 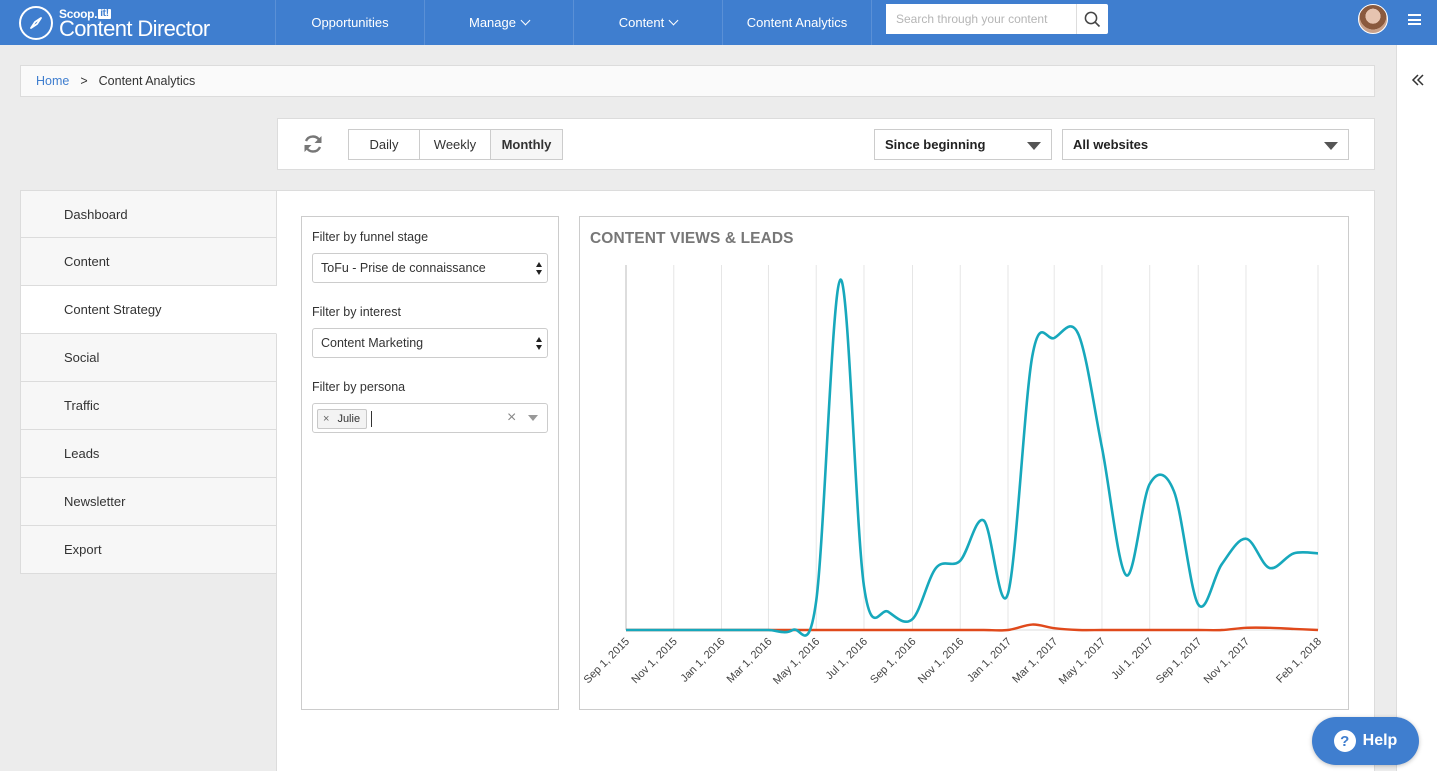 I want to click on interest-value: Content Marketing, so click(x=372, y=343).